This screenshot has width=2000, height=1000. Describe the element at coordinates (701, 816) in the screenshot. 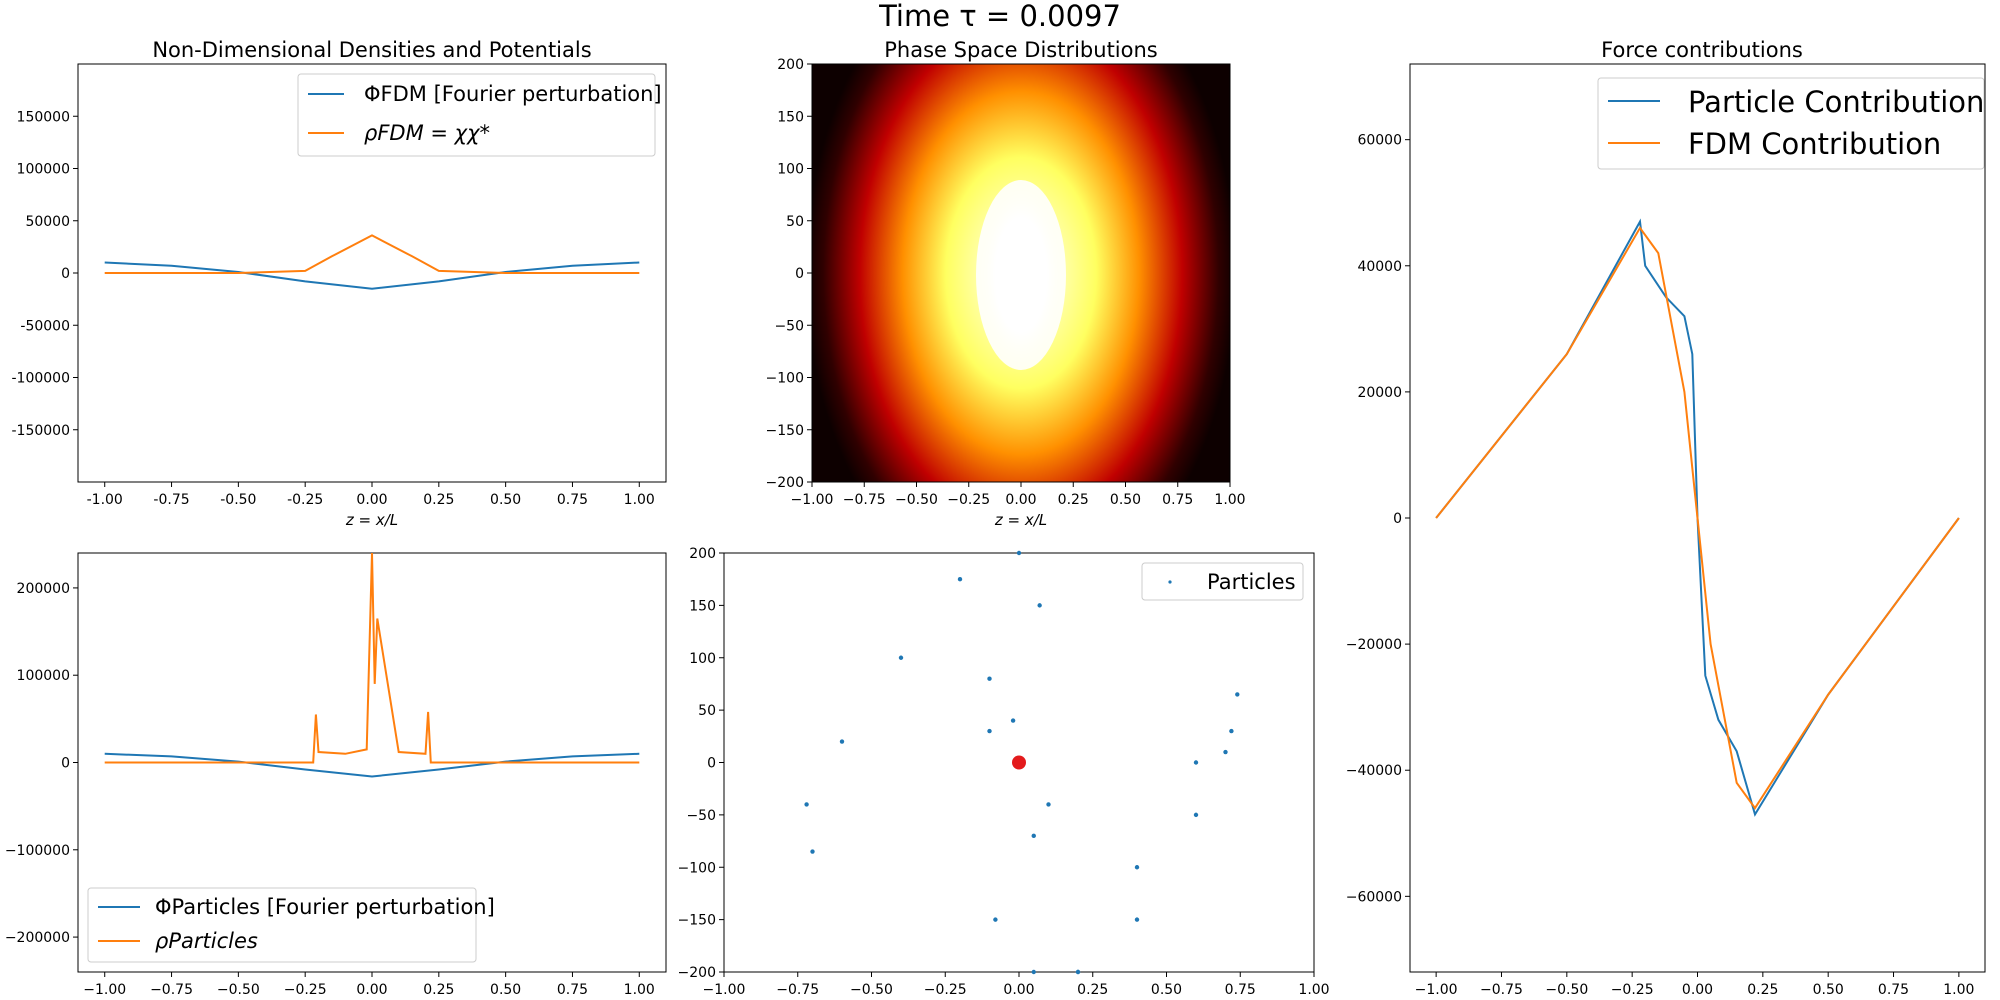

I see `particles-ytick-label: −50` at that location.